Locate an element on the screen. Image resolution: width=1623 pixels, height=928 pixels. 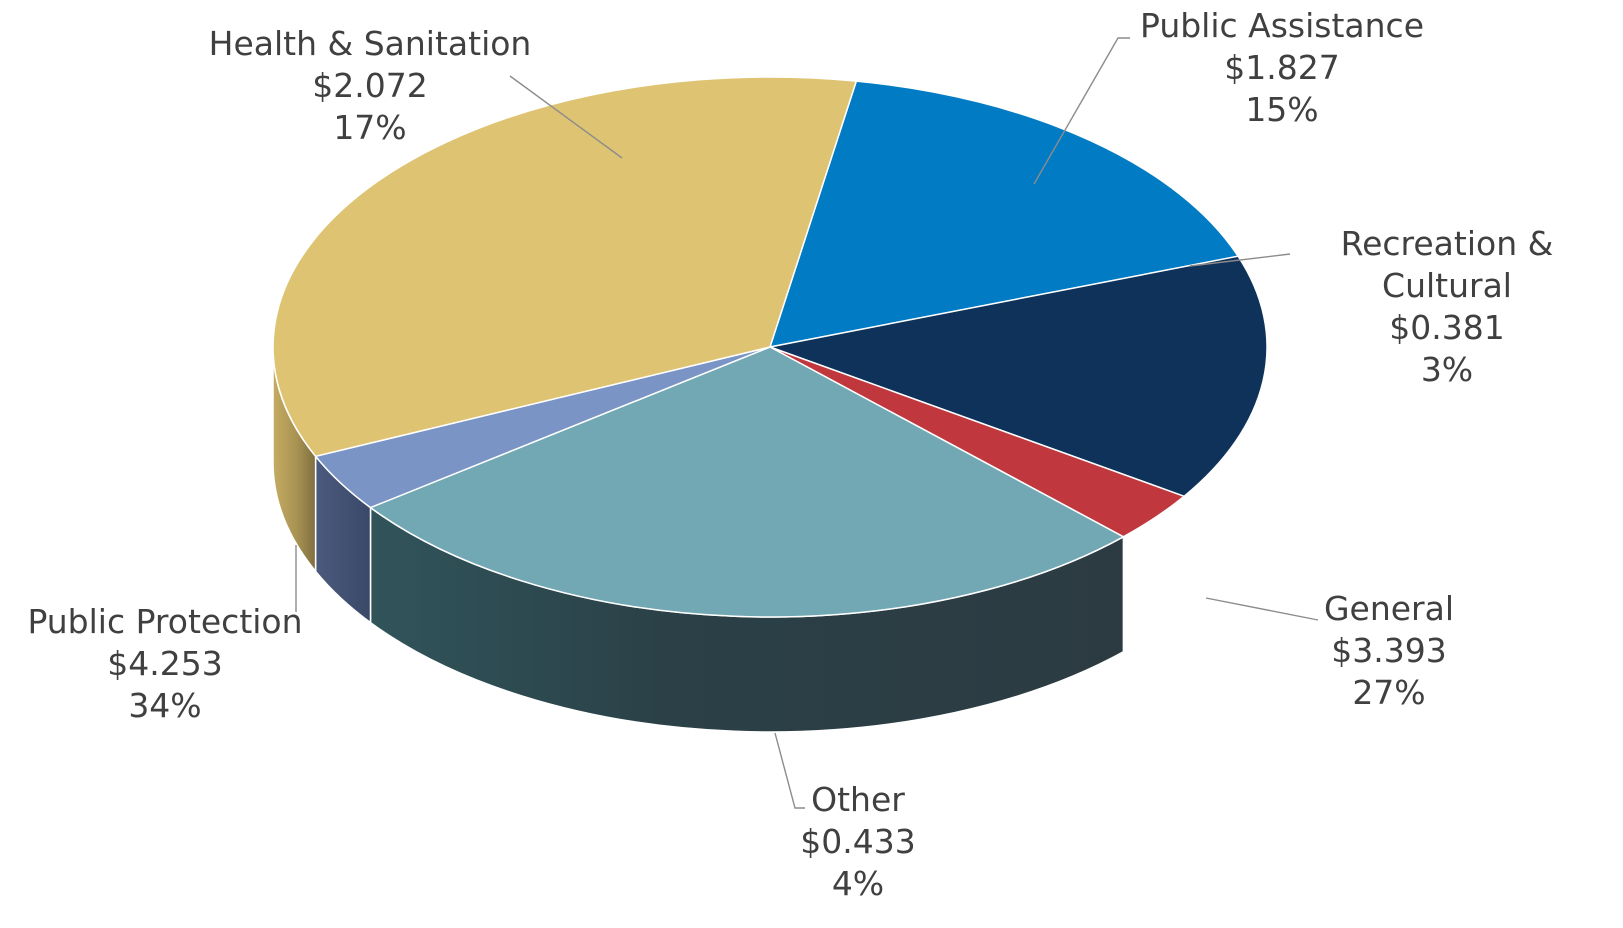
slice-value-assistance: $1.827 is located at coordinates (1281, 67).